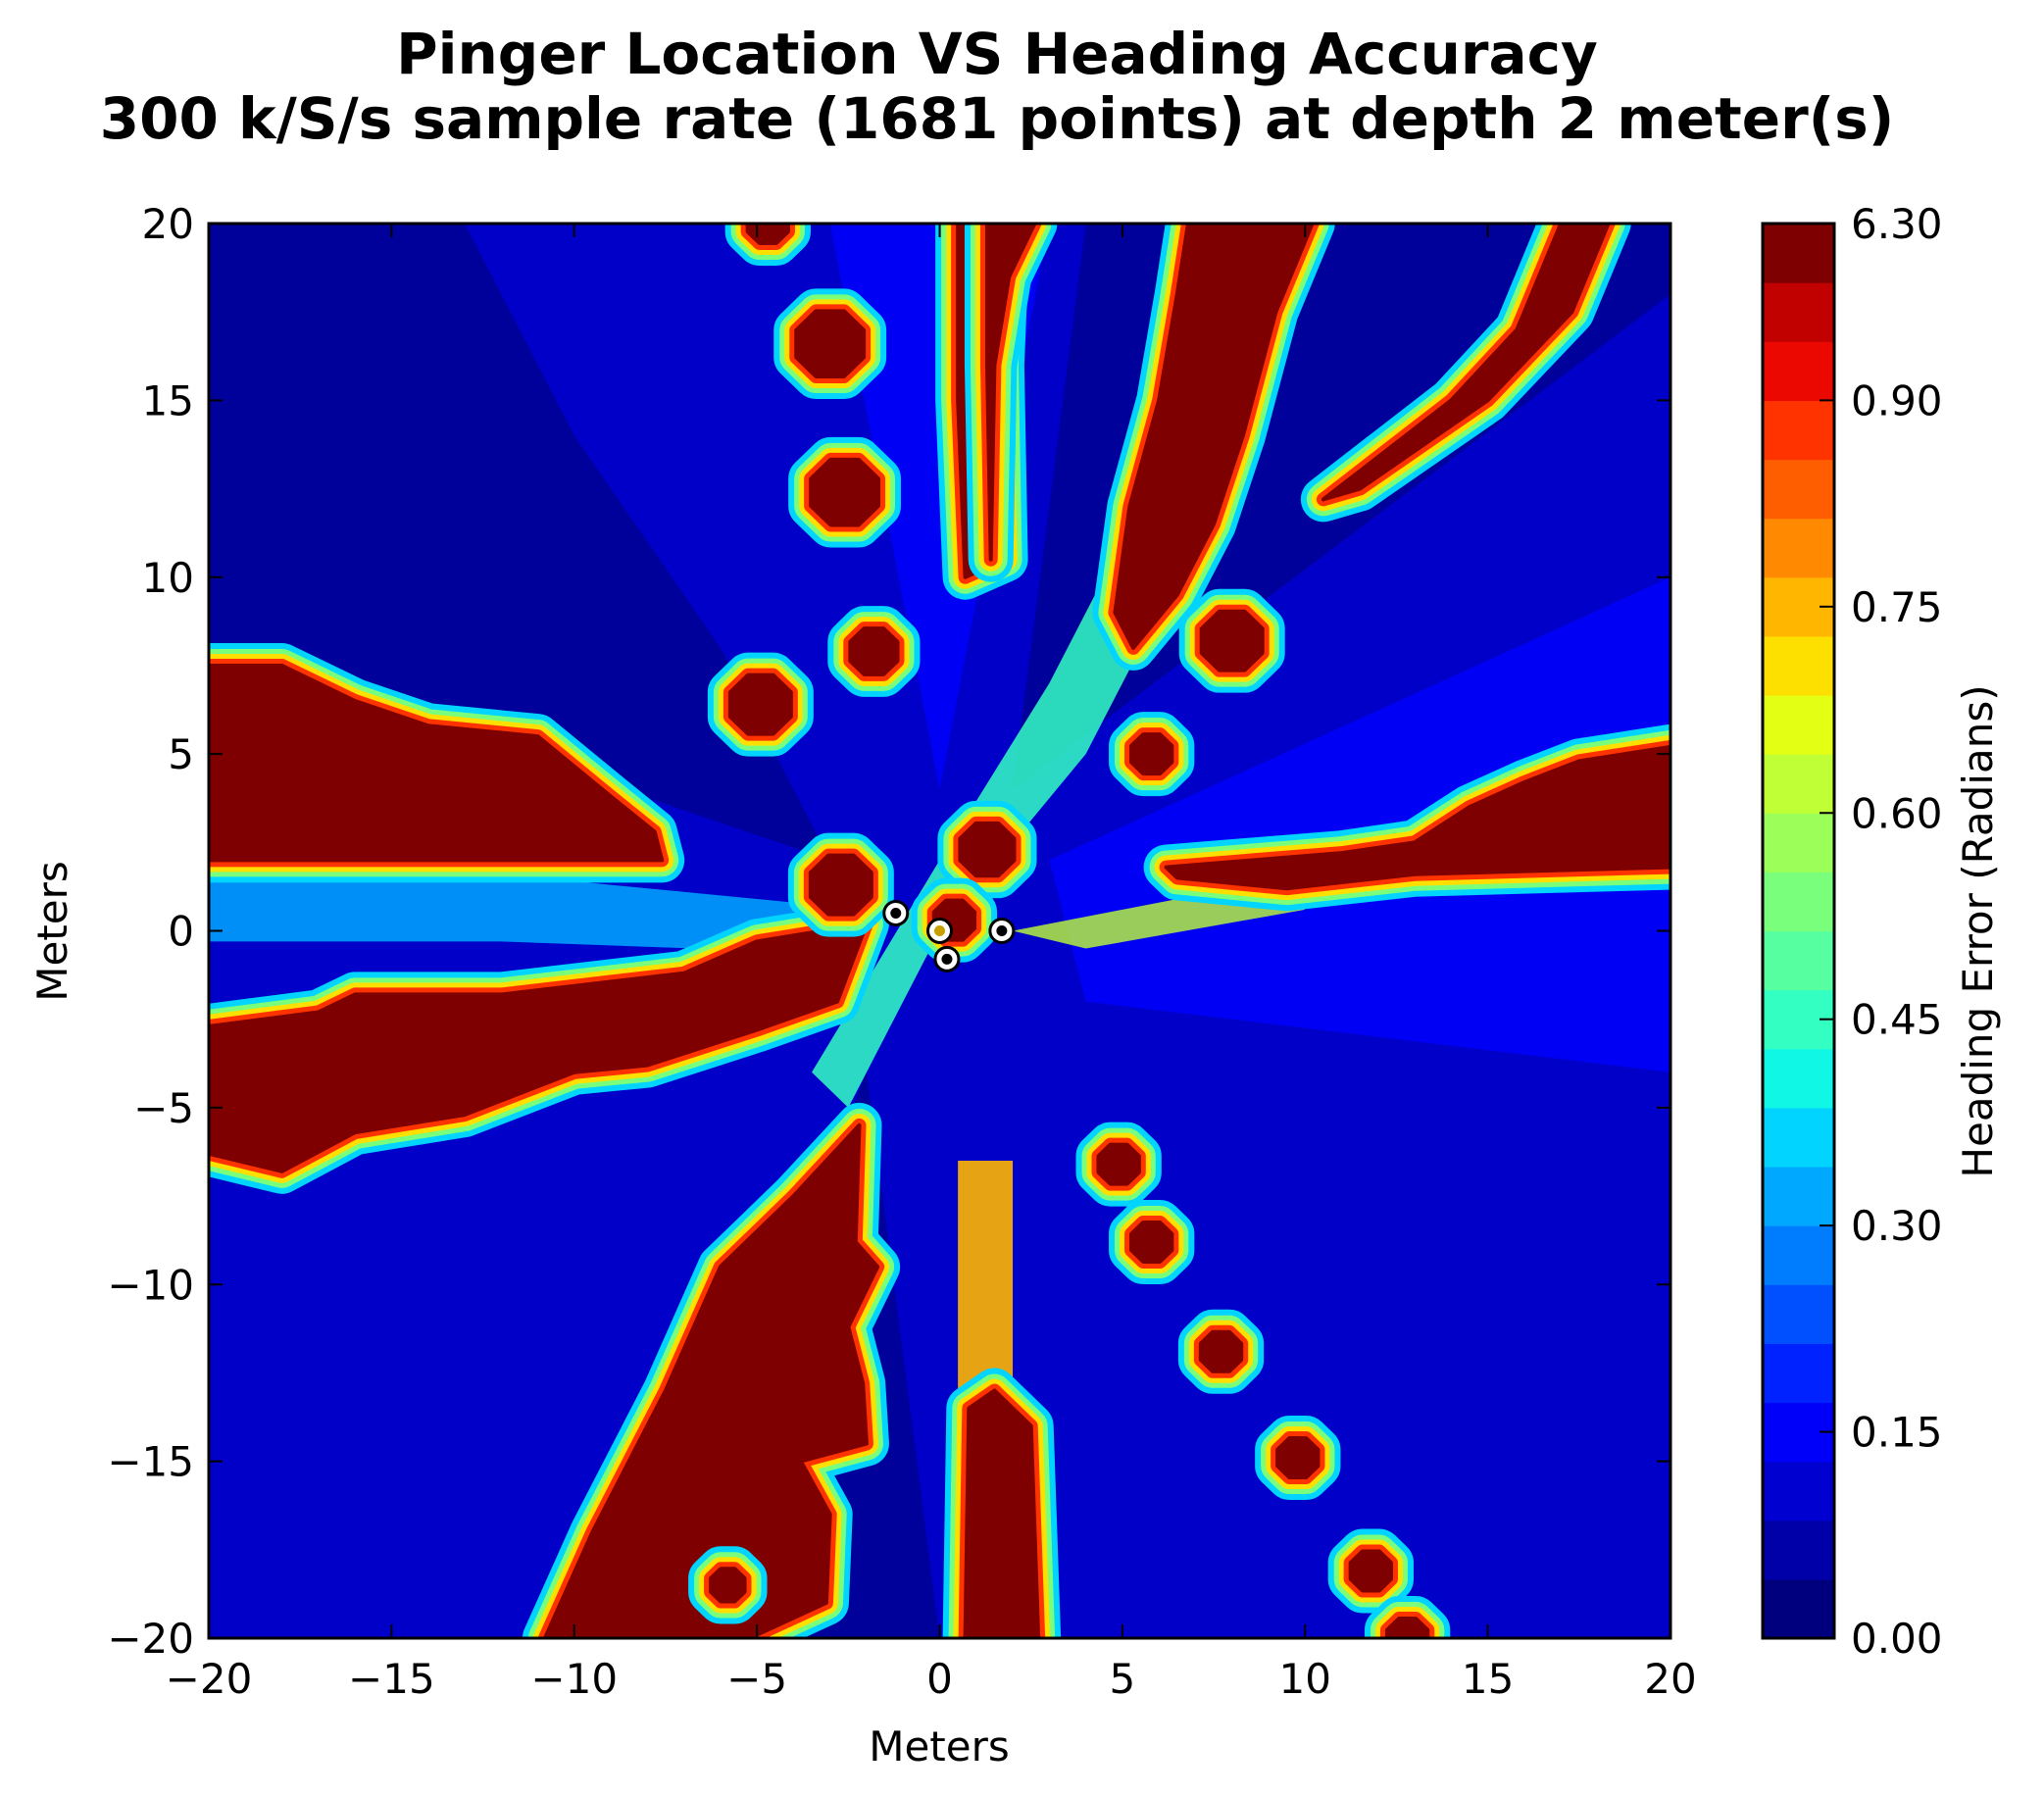  What do you see at coordinates (1897, 1639) in the screenshot?
I see `colorbar-tick-label: 0.00` at bounding box center [1897, 1639].